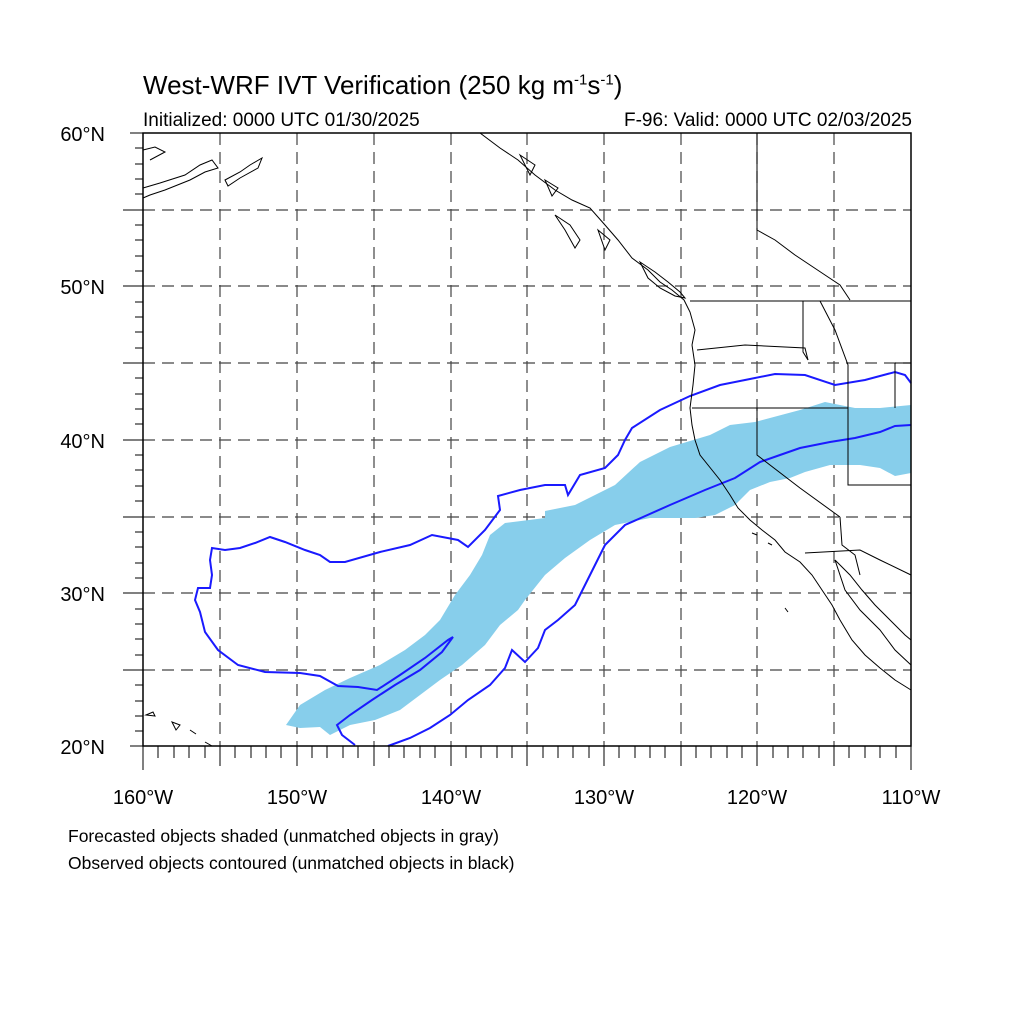  I want to click on alaska-islands, so click(244, 171).